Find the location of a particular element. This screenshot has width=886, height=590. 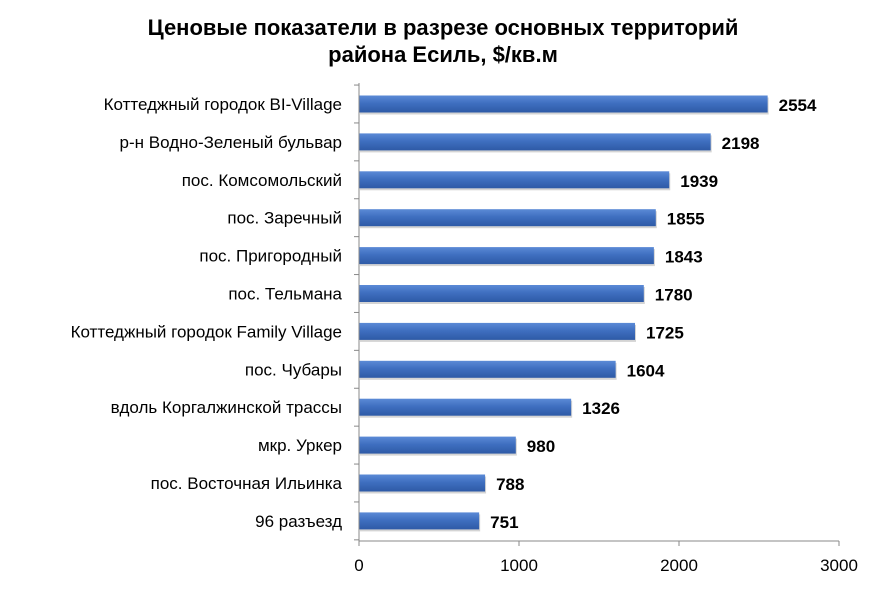

category-label: пос. Тельмана is located at coordinates (285, 294).